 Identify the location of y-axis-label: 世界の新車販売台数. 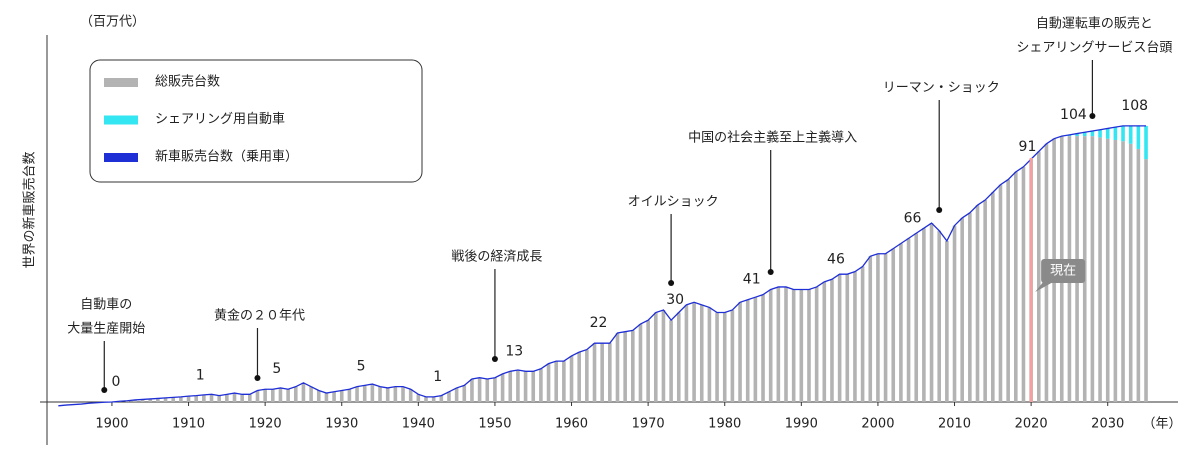
(30, 209).